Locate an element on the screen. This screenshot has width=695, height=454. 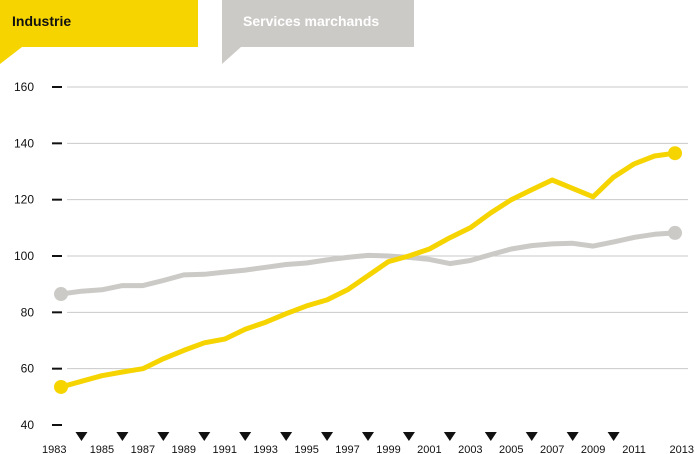
y-tick-label: 100 is located at coordinates (24, 256).